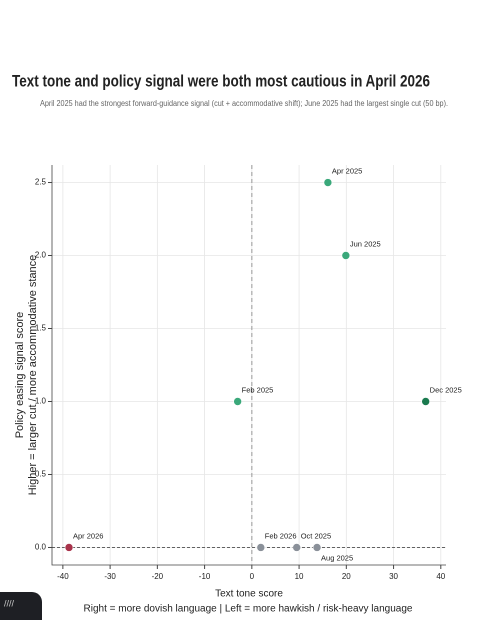 This screenshot has height=620, width=504. What do you see at coordinates (446, 389) in the screenshot?
I see `point-label: Dec 2025` at bounding box center [446, 389].